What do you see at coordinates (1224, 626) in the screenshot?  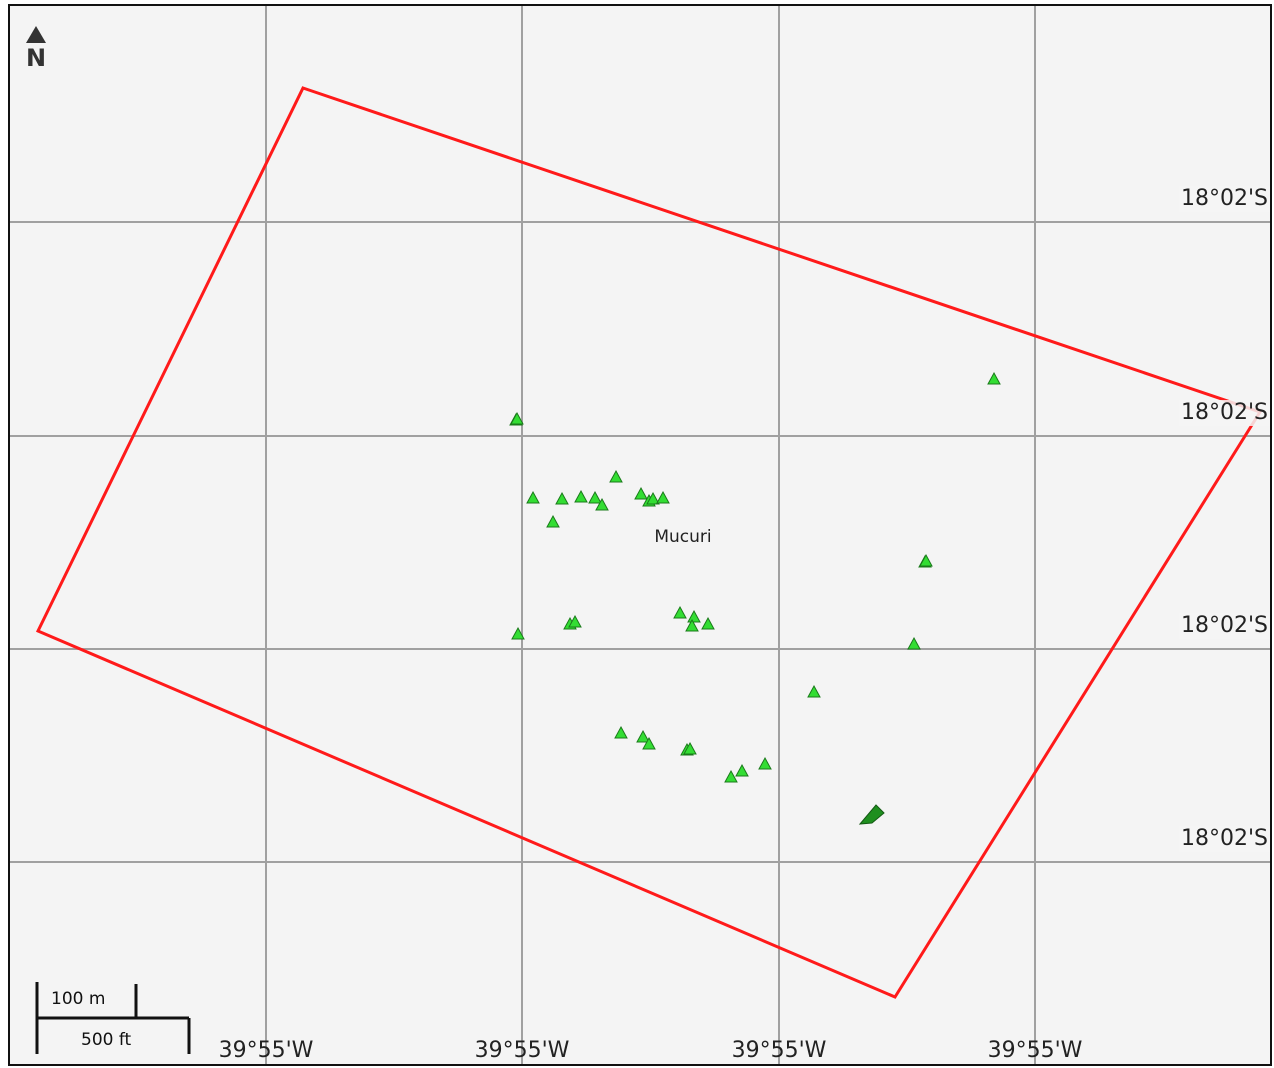 I see `latitude-label-3: 18°02'S` at bounding box center [1224, 626].